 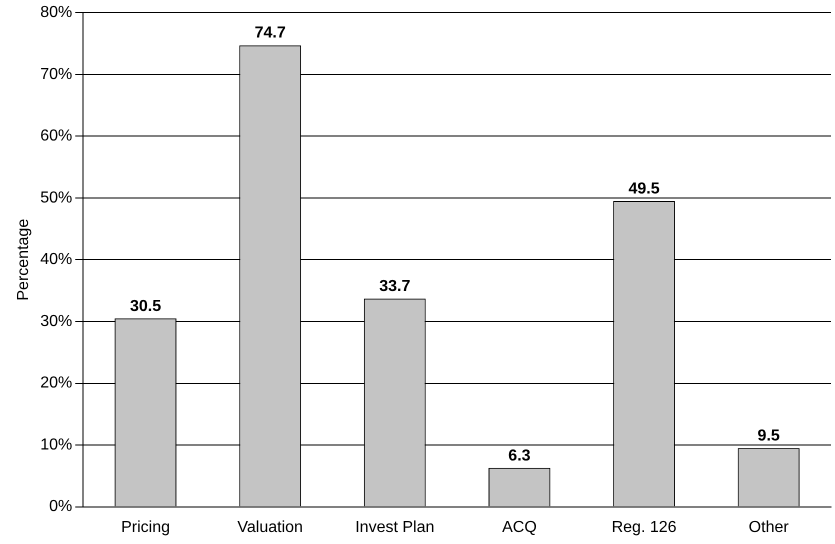 What do you see at coordinates (644, 527) in the screenshot?
I see `x-tick-label: Reg. 126` at bounding box center [644, 527].